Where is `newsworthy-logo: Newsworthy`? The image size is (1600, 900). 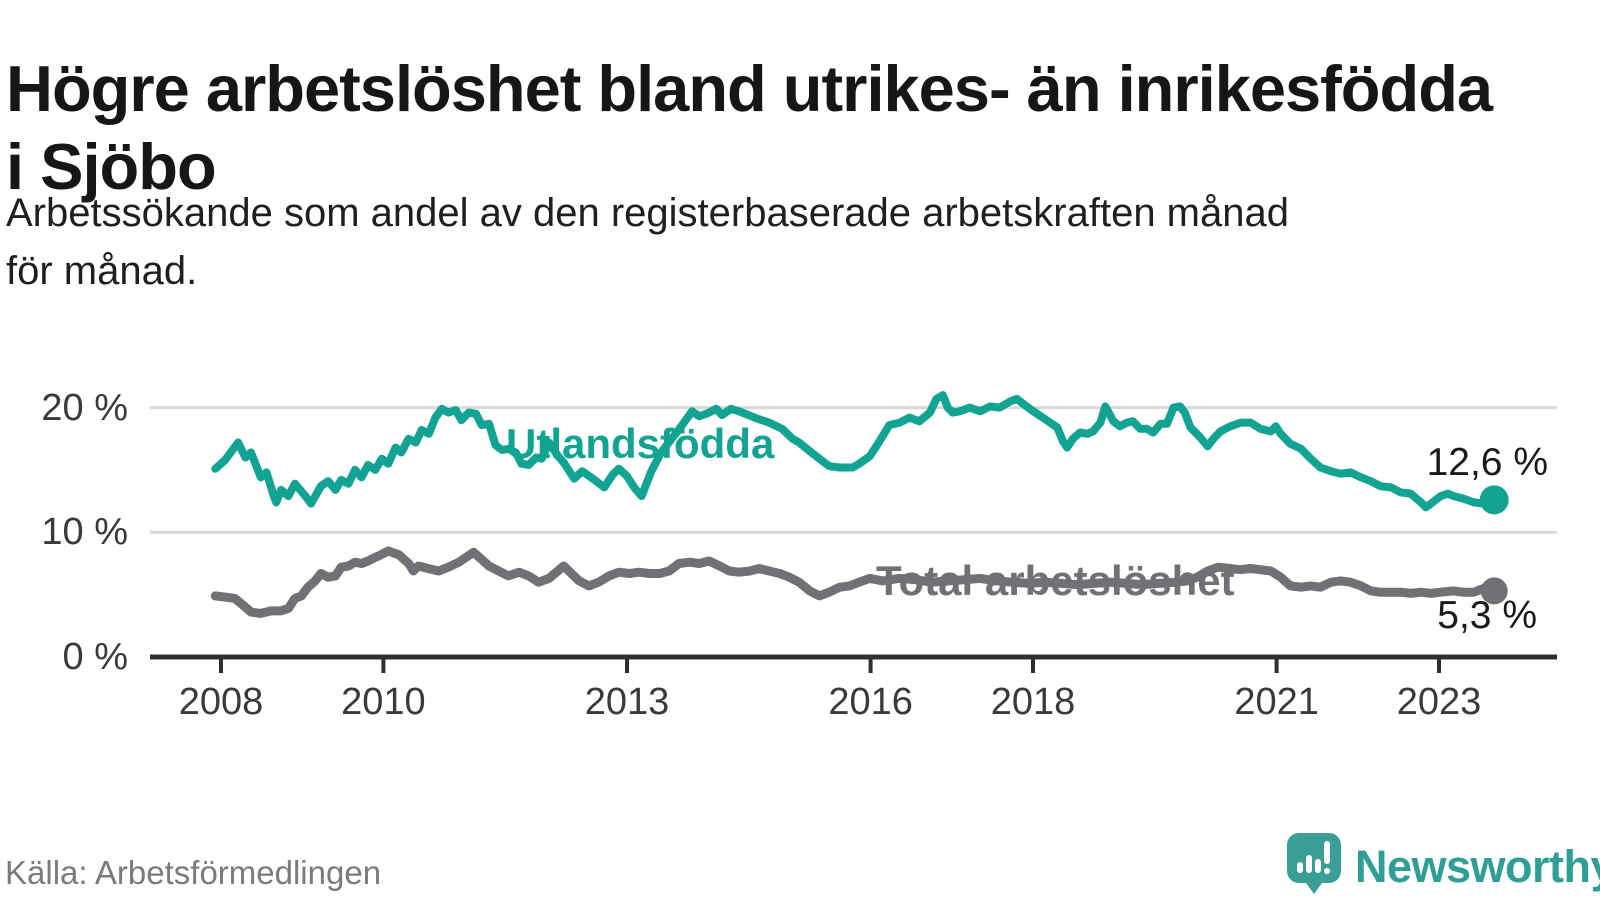 newsworthy-logo: Newsworthy is located at coordinates (1443, 866).